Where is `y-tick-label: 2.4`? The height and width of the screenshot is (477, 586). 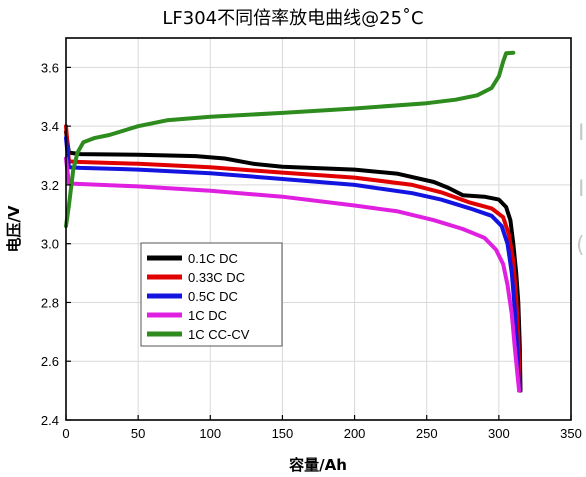 y-tick-label: 2.4 is located at coordinates (50, 420).